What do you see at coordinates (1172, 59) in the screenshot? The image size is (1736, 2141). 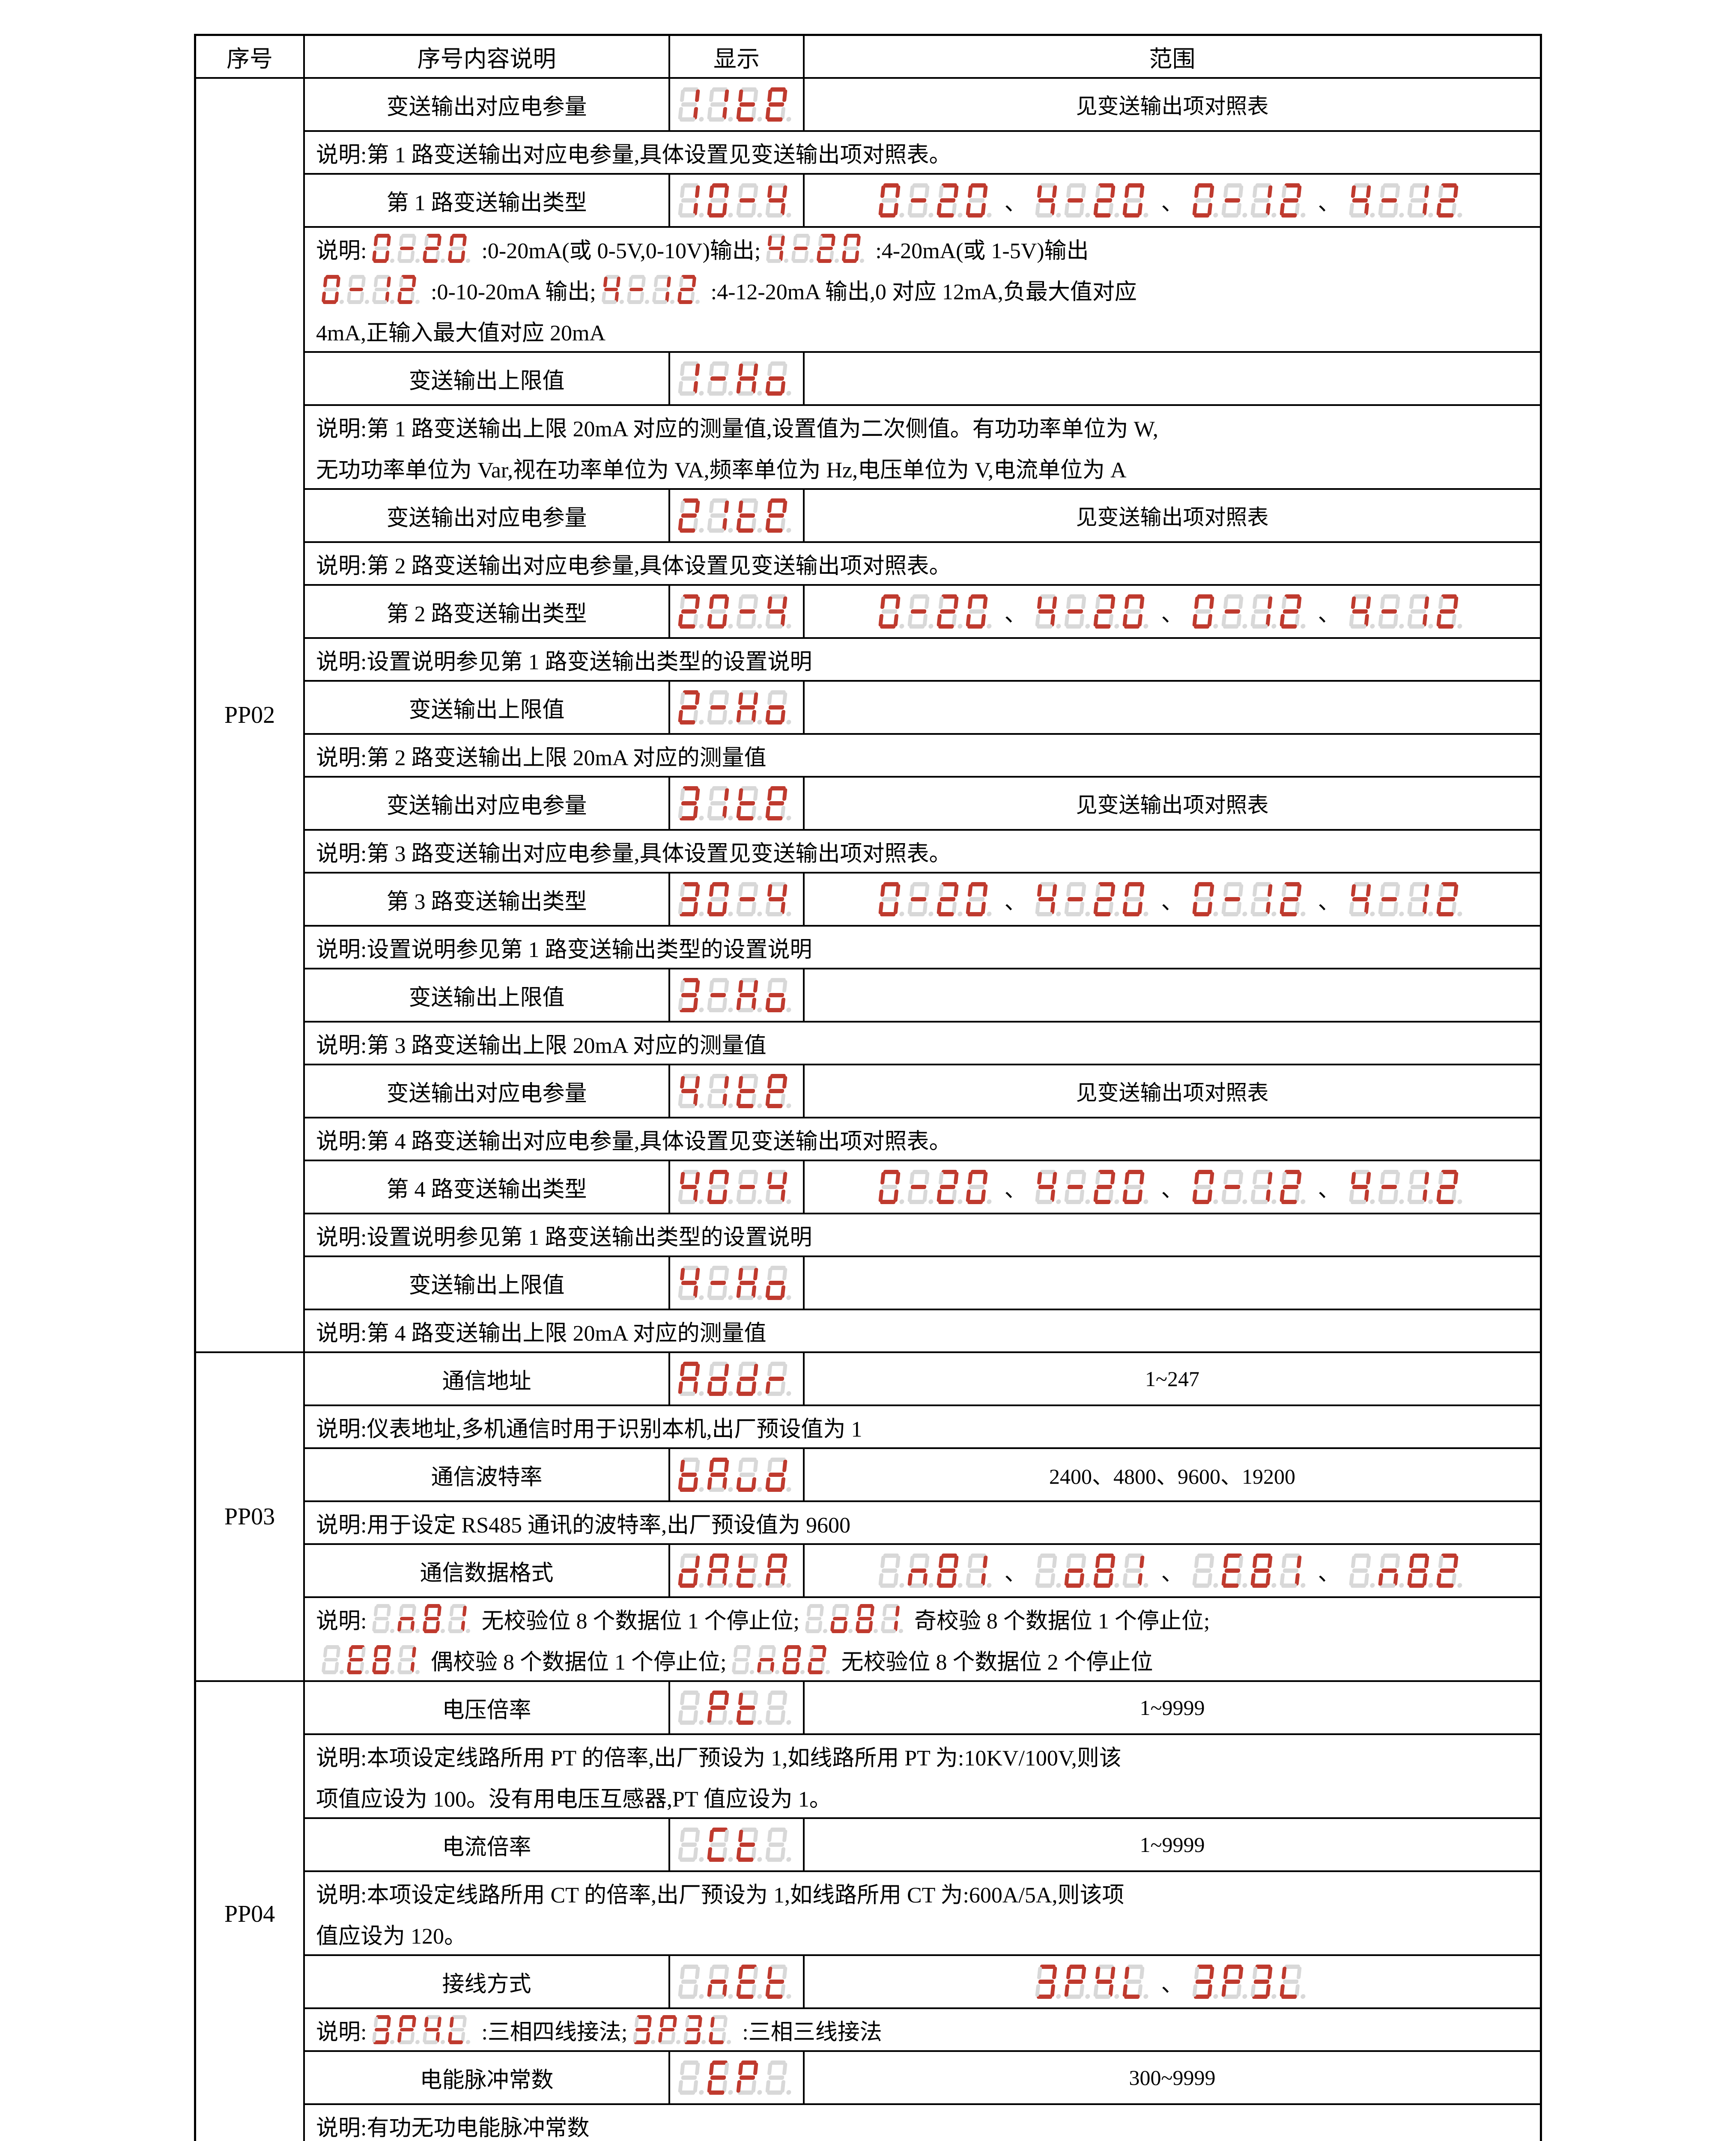 I see `header-col-range: 范围` at bounding box center [1172, 59].